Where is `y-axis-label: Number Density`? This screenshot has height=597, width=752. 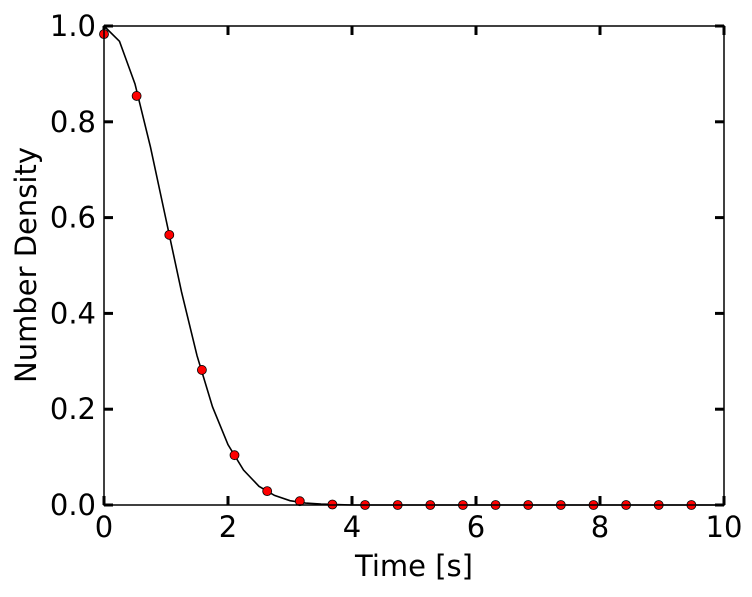
y-axis-label: Number Density is located at coordinates (26, 265).